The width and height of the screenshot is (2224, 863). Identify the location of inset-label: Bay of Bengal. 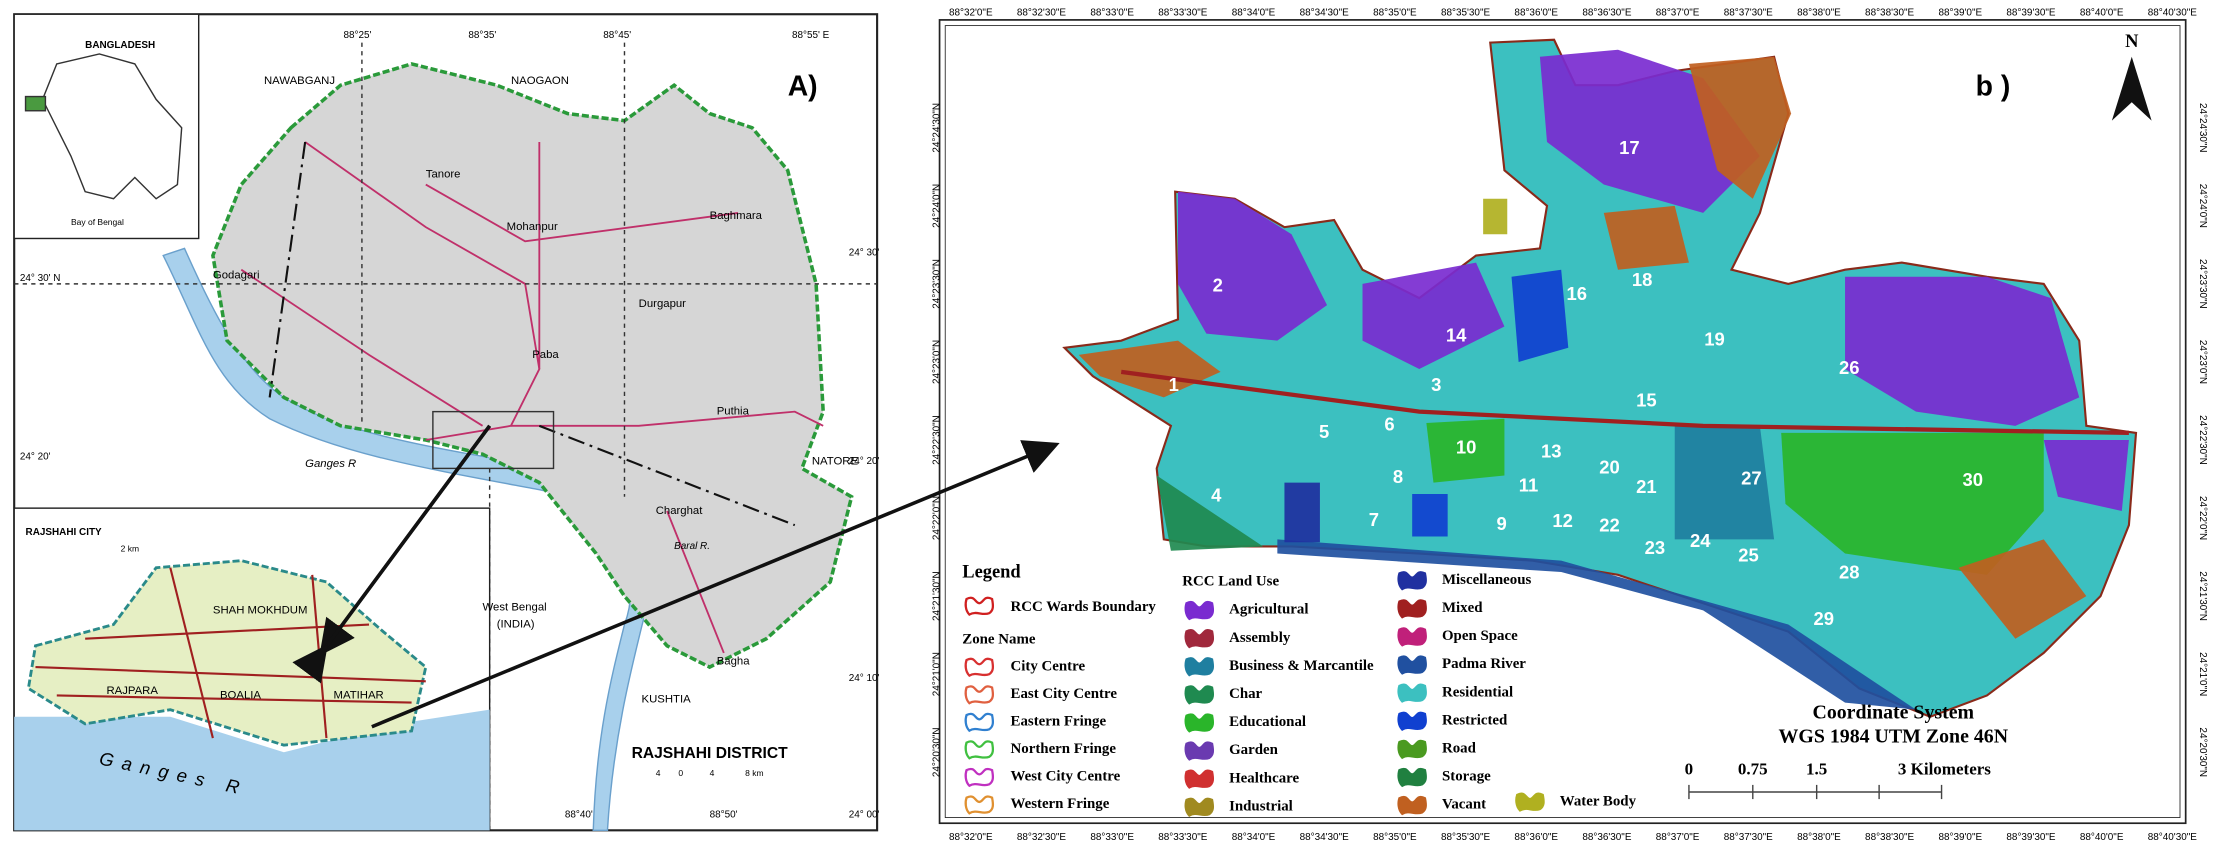
(97, 222).